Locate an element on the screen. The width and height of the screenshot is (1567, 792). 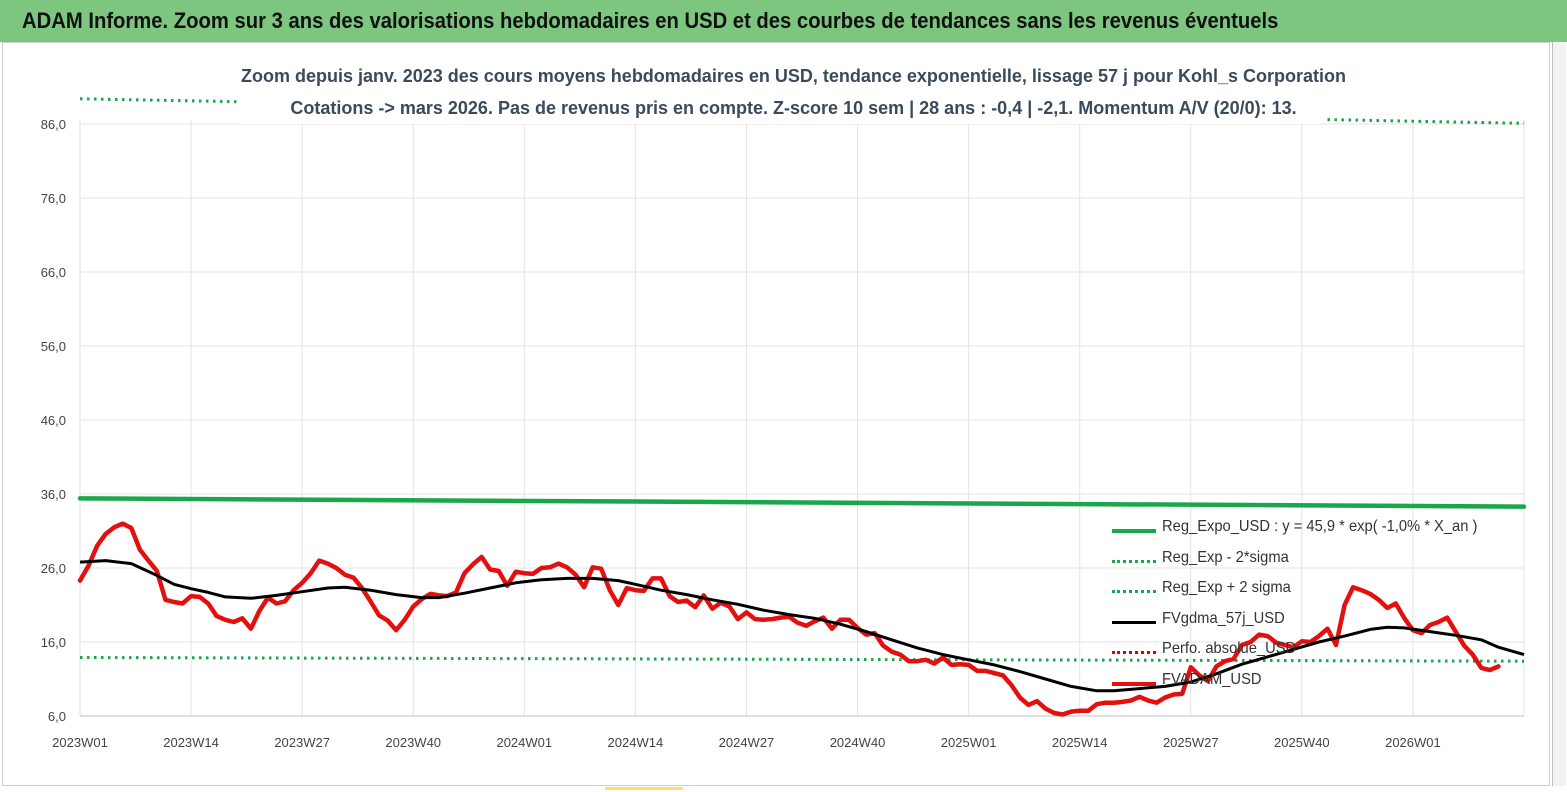
x-tick-label: 2023W01 is located at coordinates (80, 742).